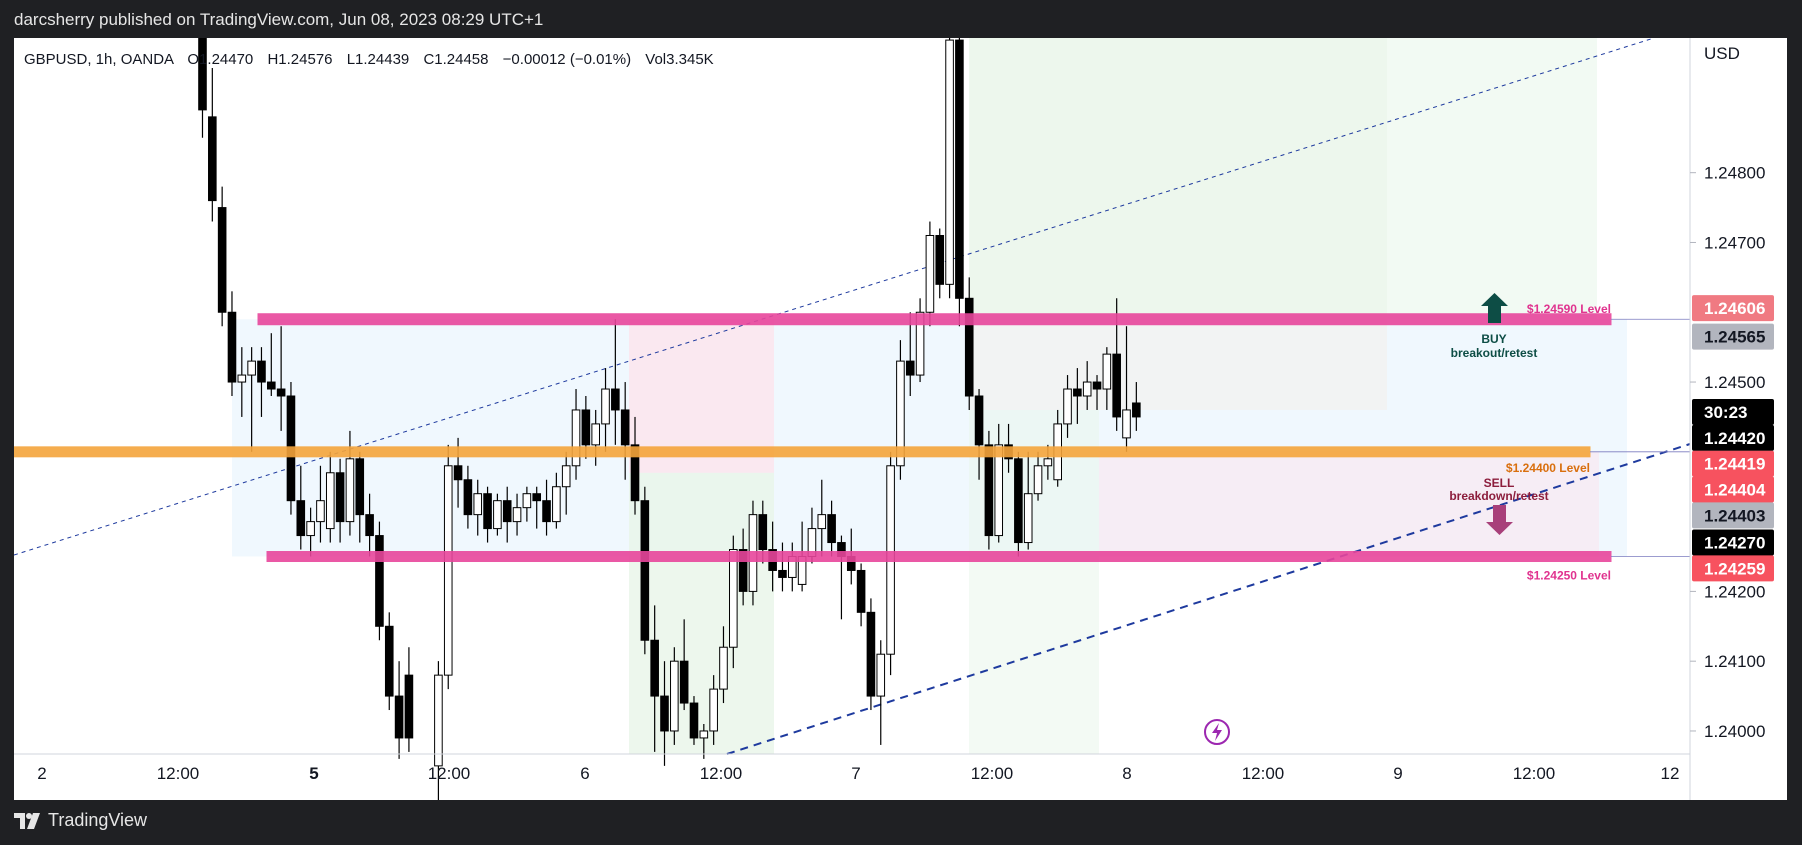  What do you see at coordinates (1734, 568) in the screenshot?
I see `price-badge-label: 1.24259` at bounding box center [1734, 568].